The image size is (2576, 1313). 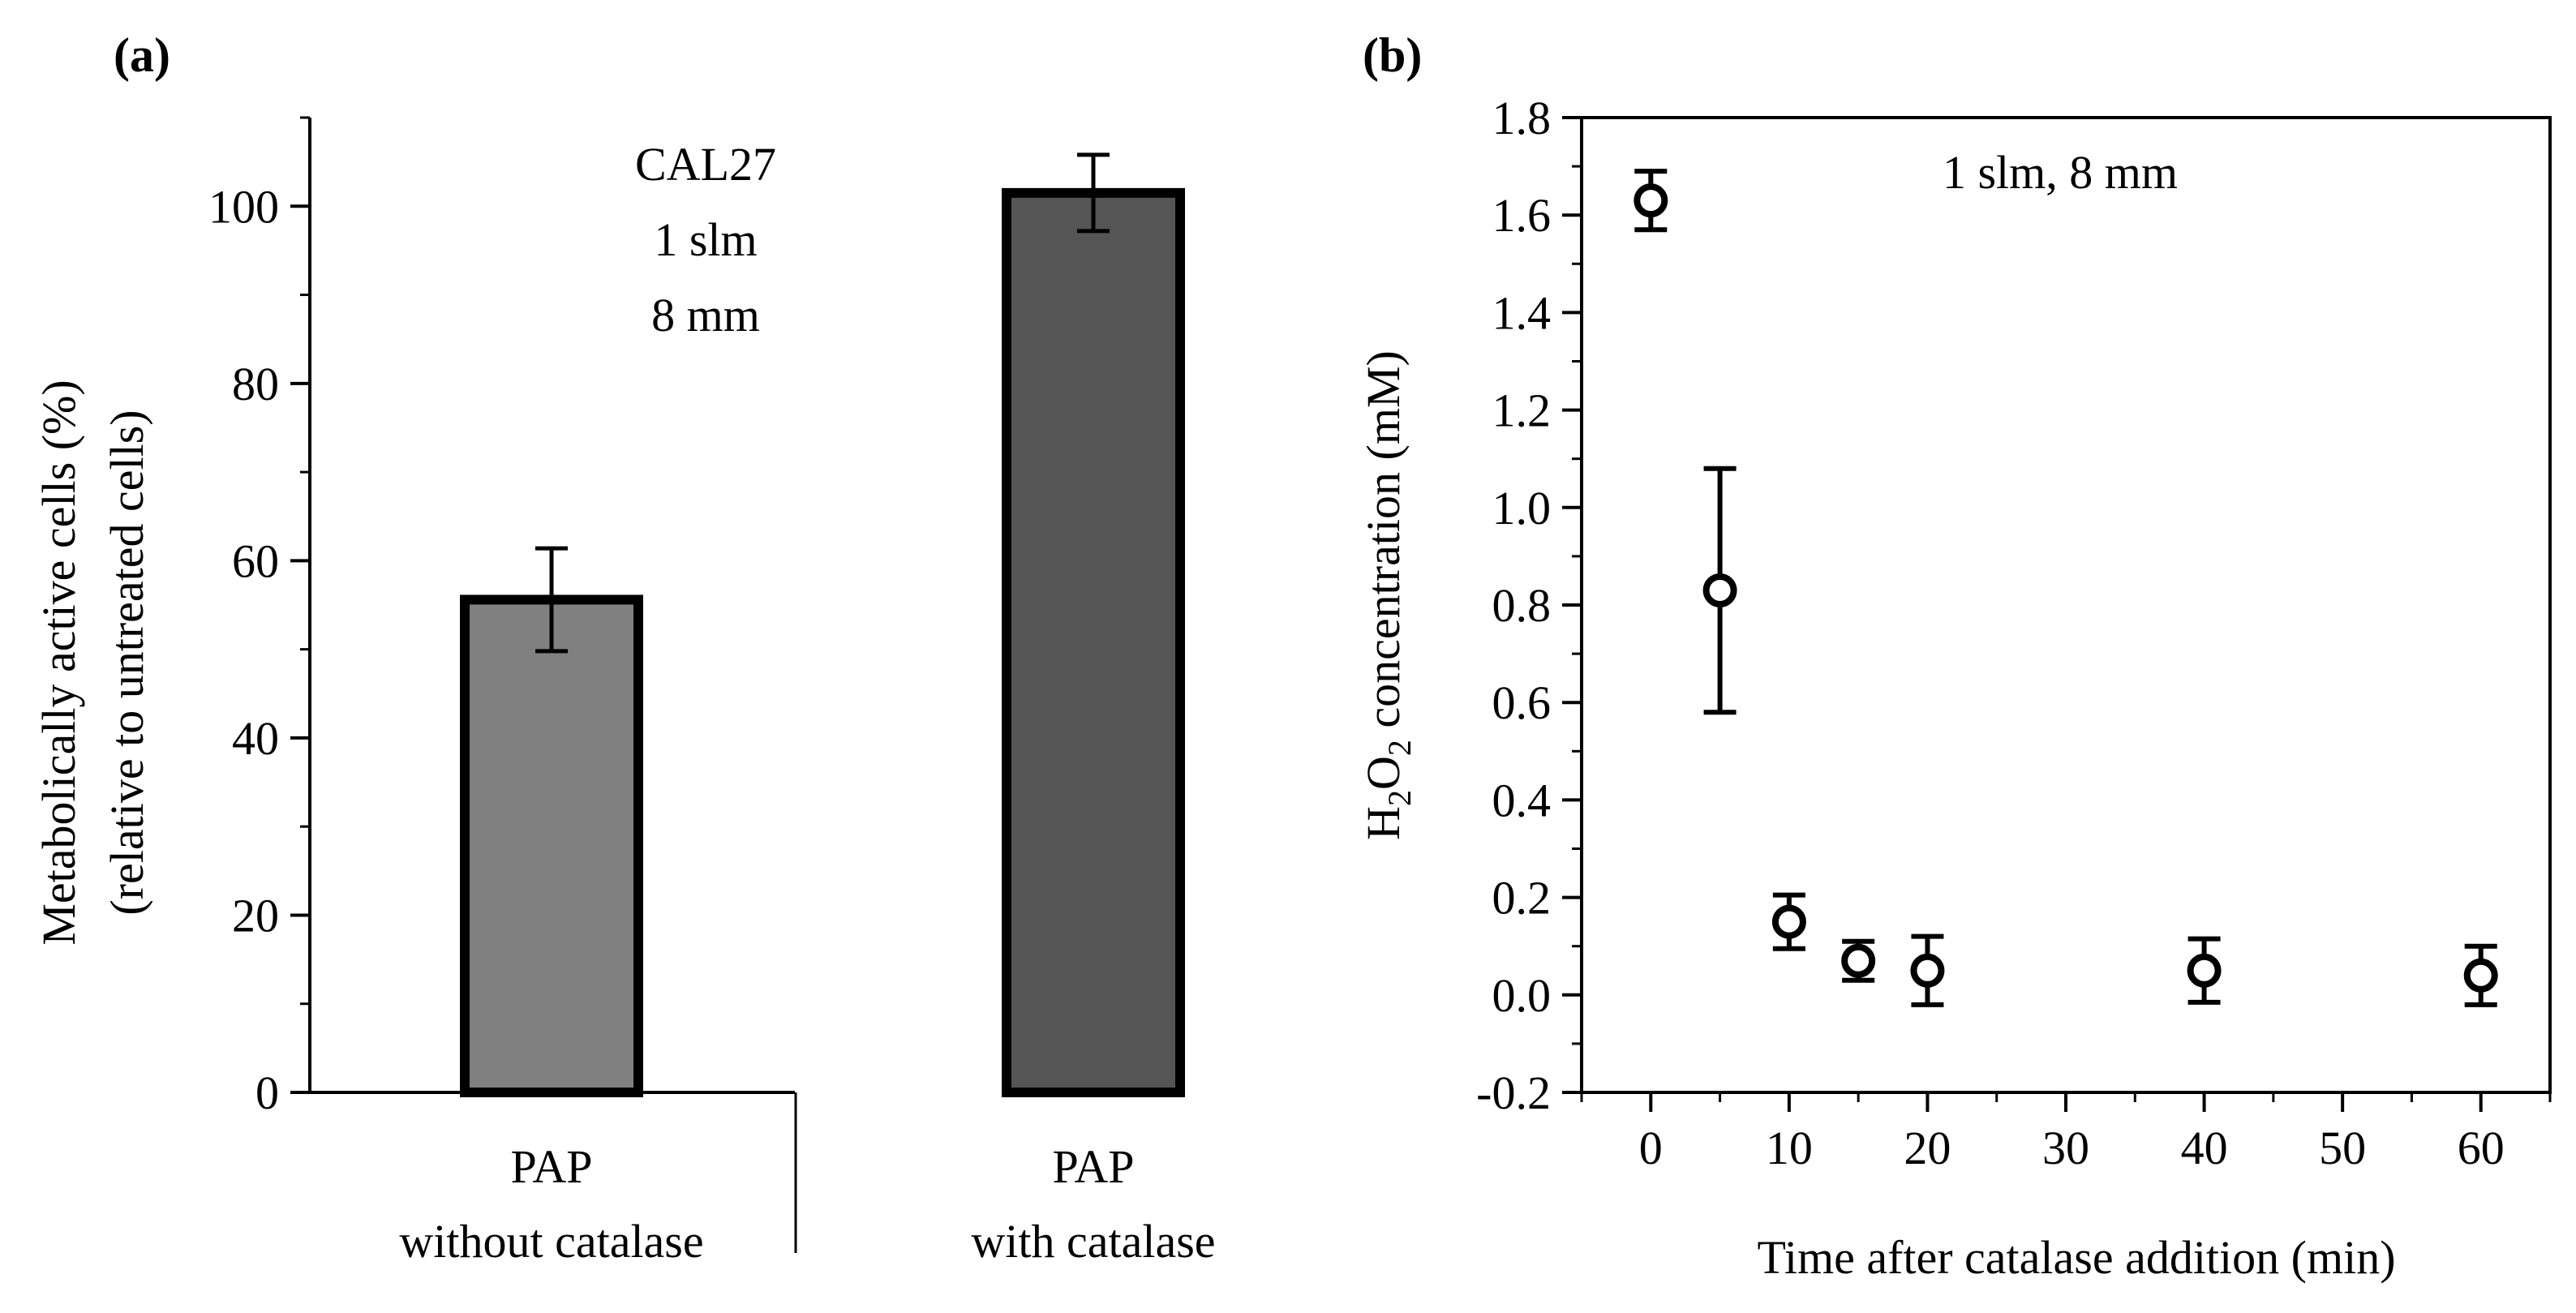 What do you see at coordinates (2204, 1148) in the screenshot?
I see `panel-b-x-tick-label: 40` at bounding box center [2204, 1148].